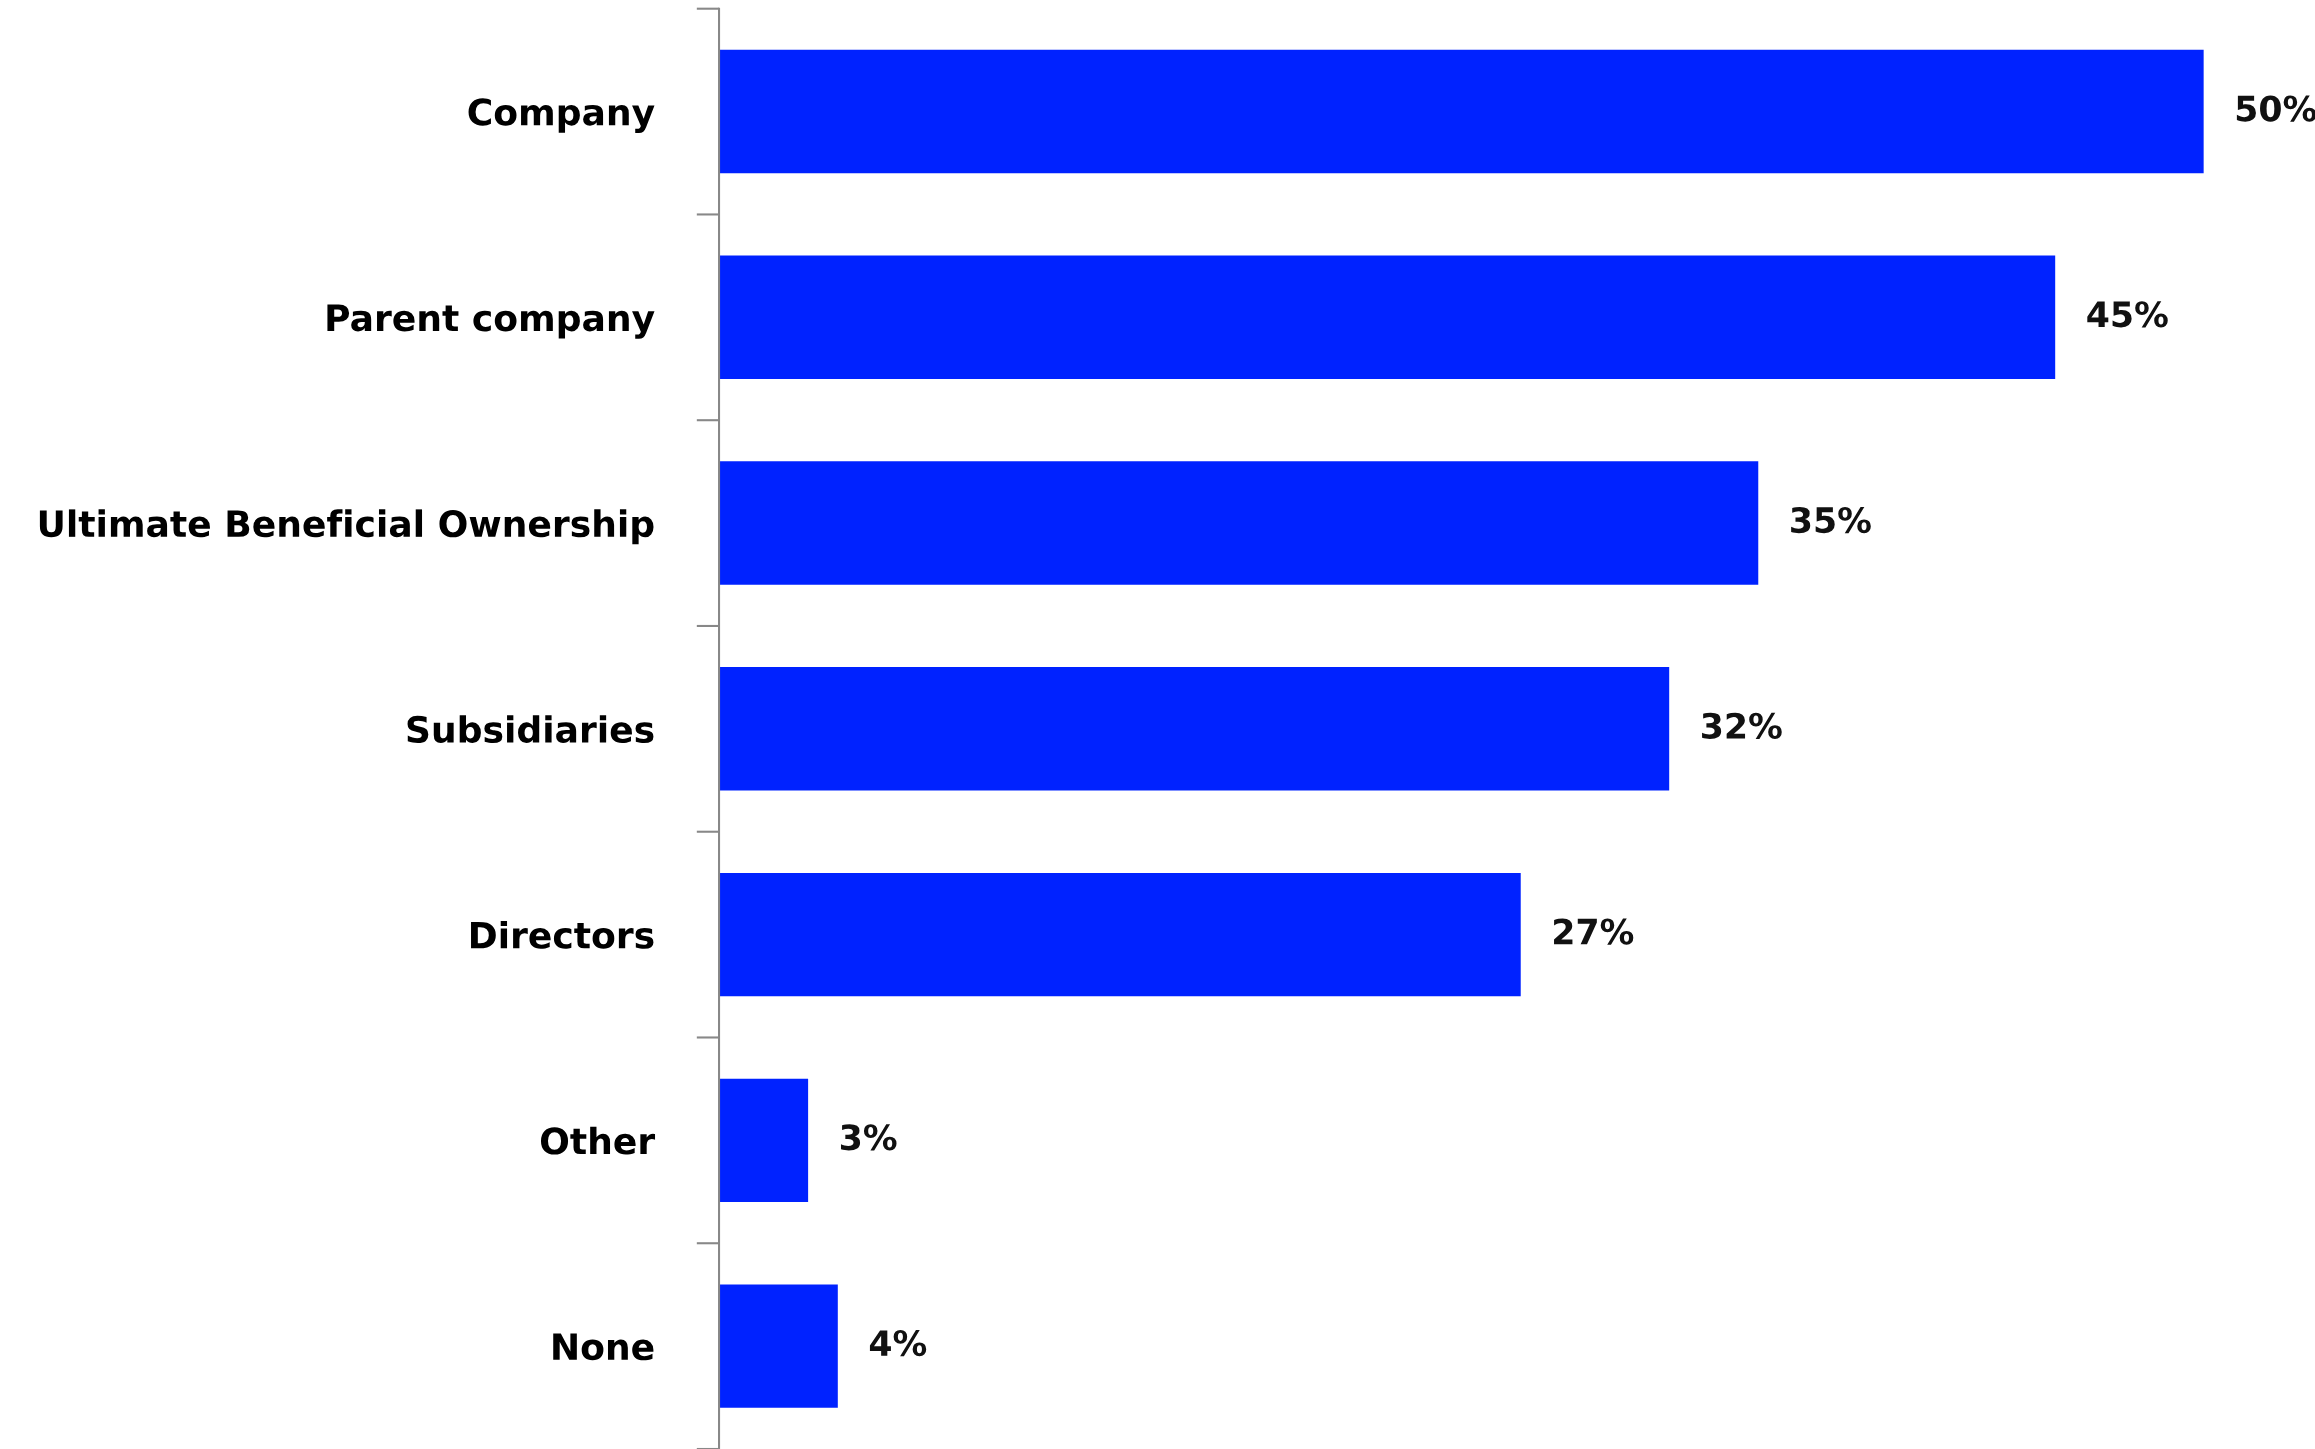 Image resolution: width=2315 pixels, height=1449 pixels. What do you see at coordinates (898, 1343) in the screenshot?
I see `data-label: 4%` at bounding box center [898, 1343].